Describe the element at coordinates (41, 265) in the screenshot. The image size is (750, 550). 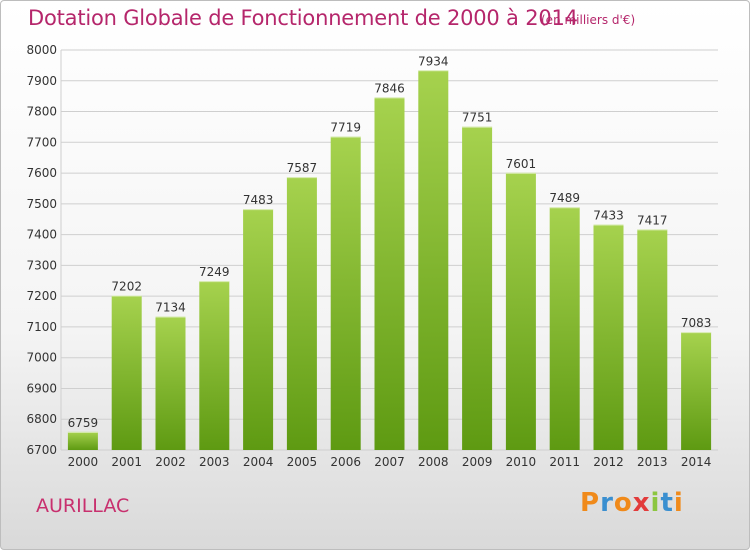
I see `y-tick-label: 7300` at that location.